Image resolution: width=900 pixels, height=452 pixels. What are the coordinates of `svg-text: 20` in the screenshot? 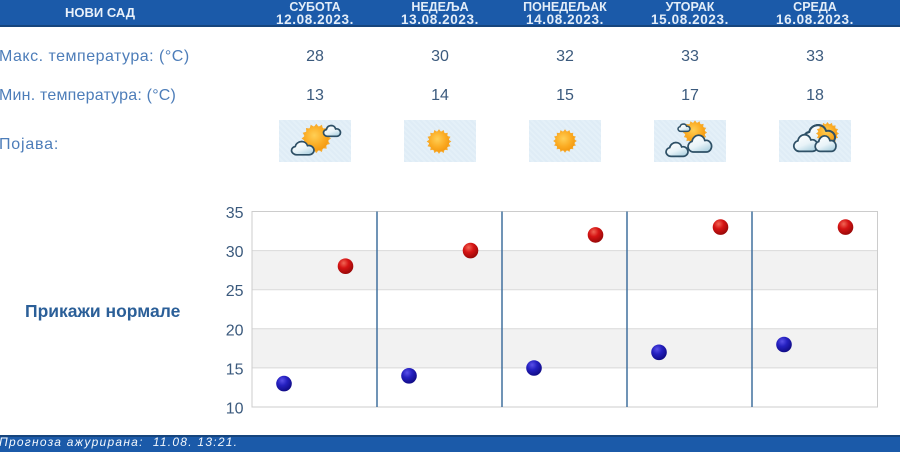 It's located at (235, 330).